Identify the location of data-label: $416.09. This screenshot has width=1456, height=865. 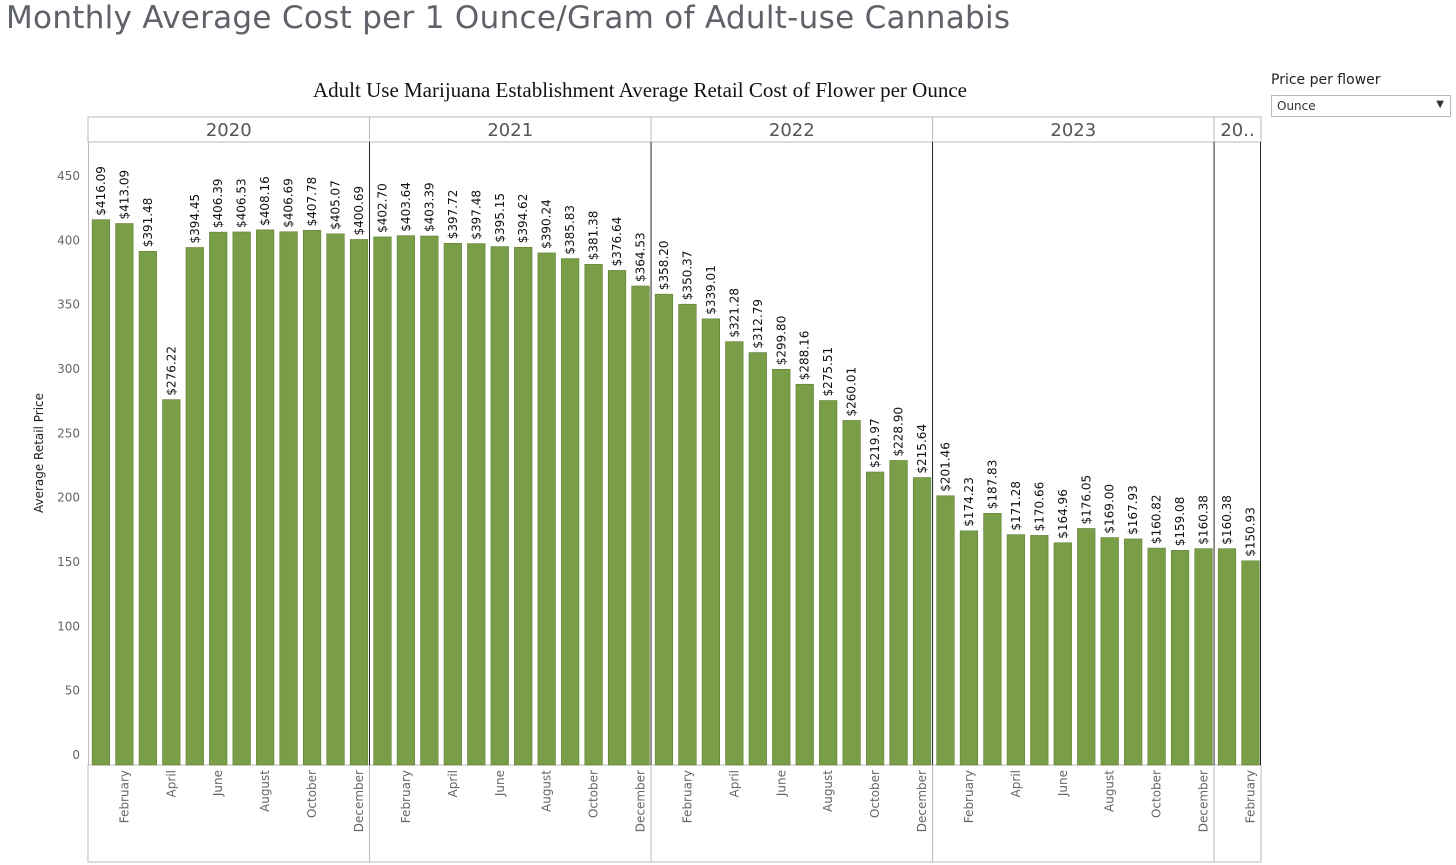
(101, 191).